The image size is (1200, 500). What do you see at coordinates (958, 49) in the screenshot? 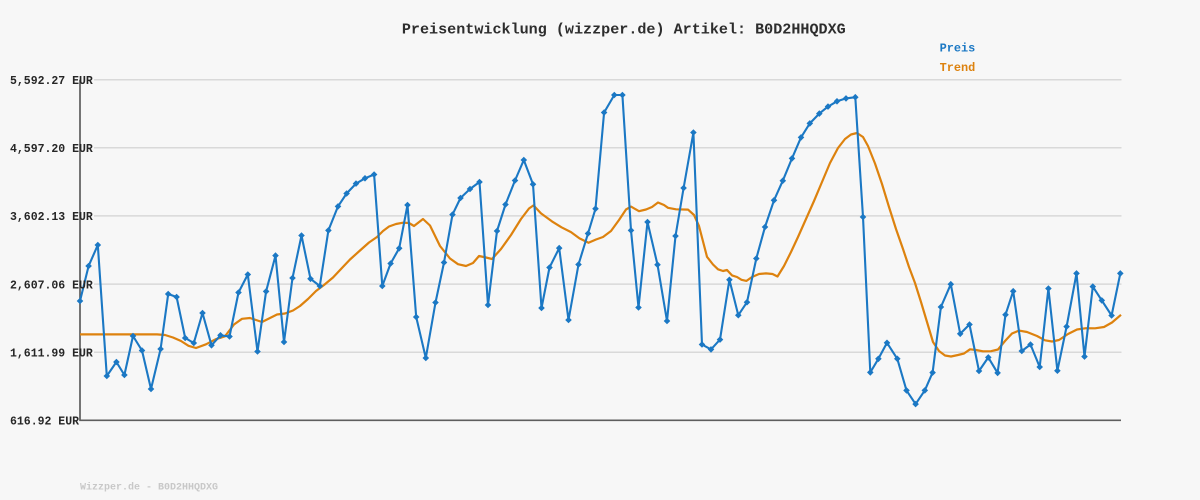
I see `svg-text: Preis` at bounding box center [958, 49].